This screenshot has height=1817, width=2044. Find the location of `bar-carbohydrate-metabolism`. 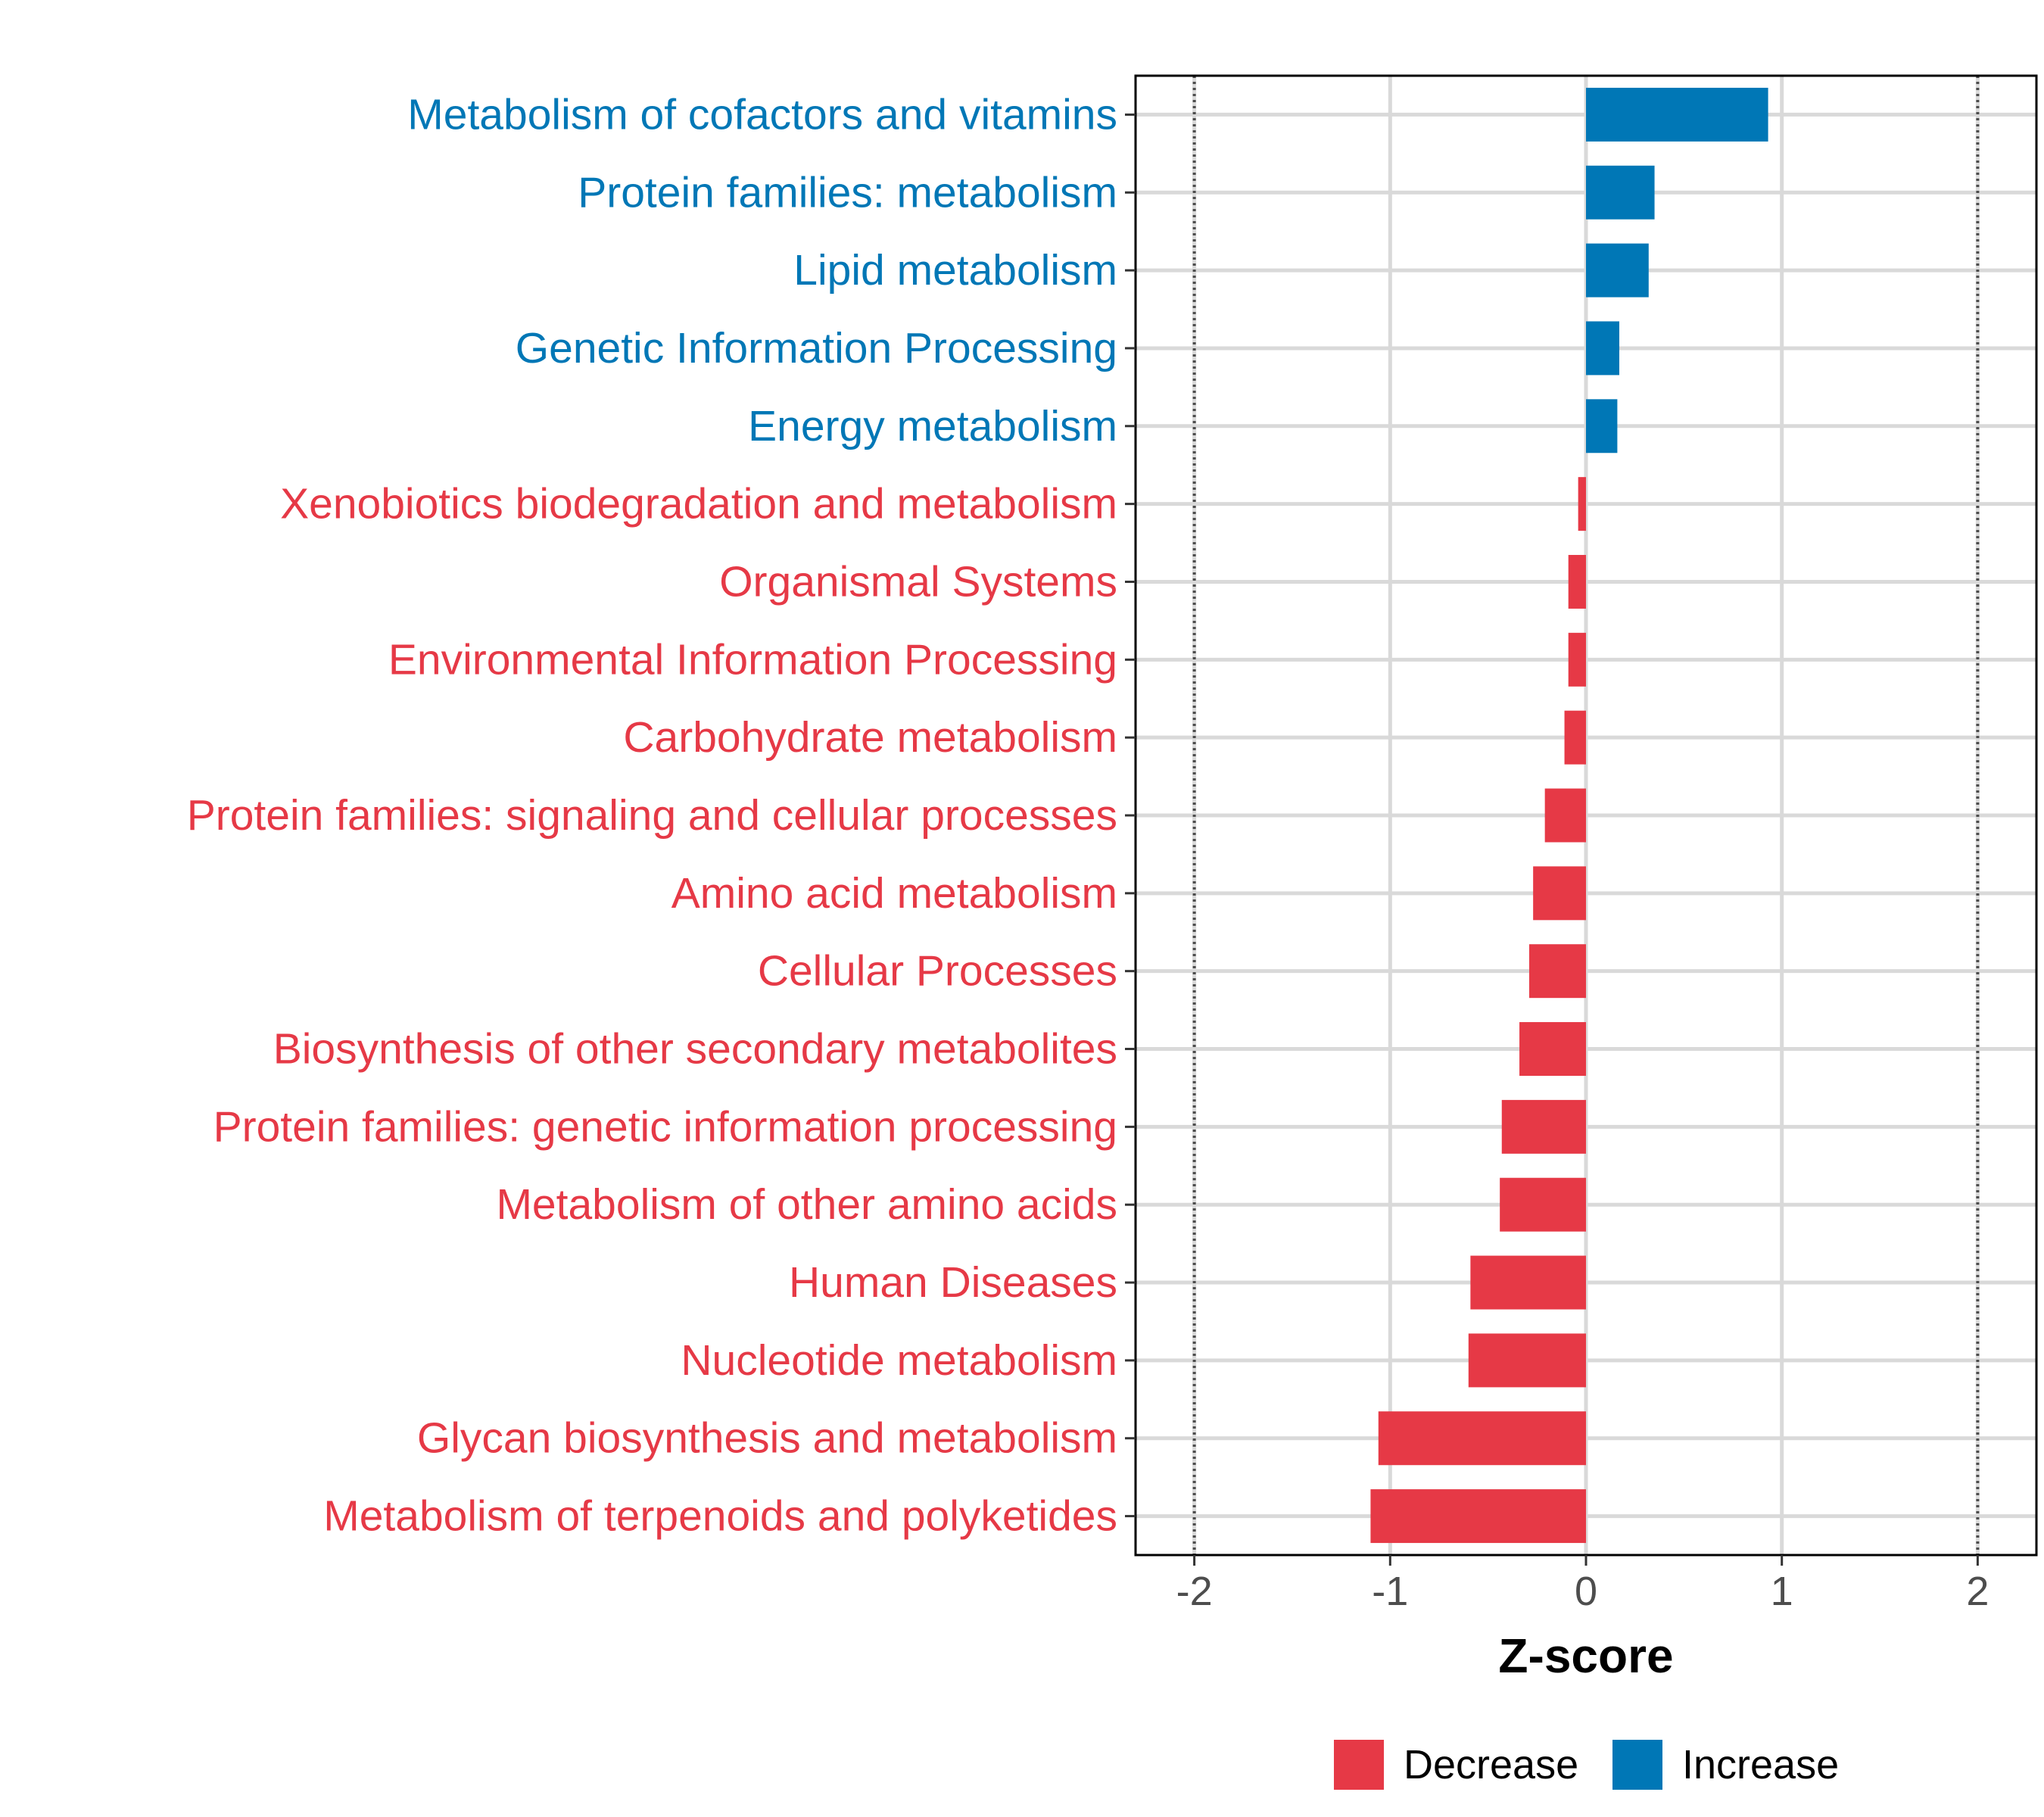

bar-carbohydrate-metabolism is located at coordinates (1575, 737).